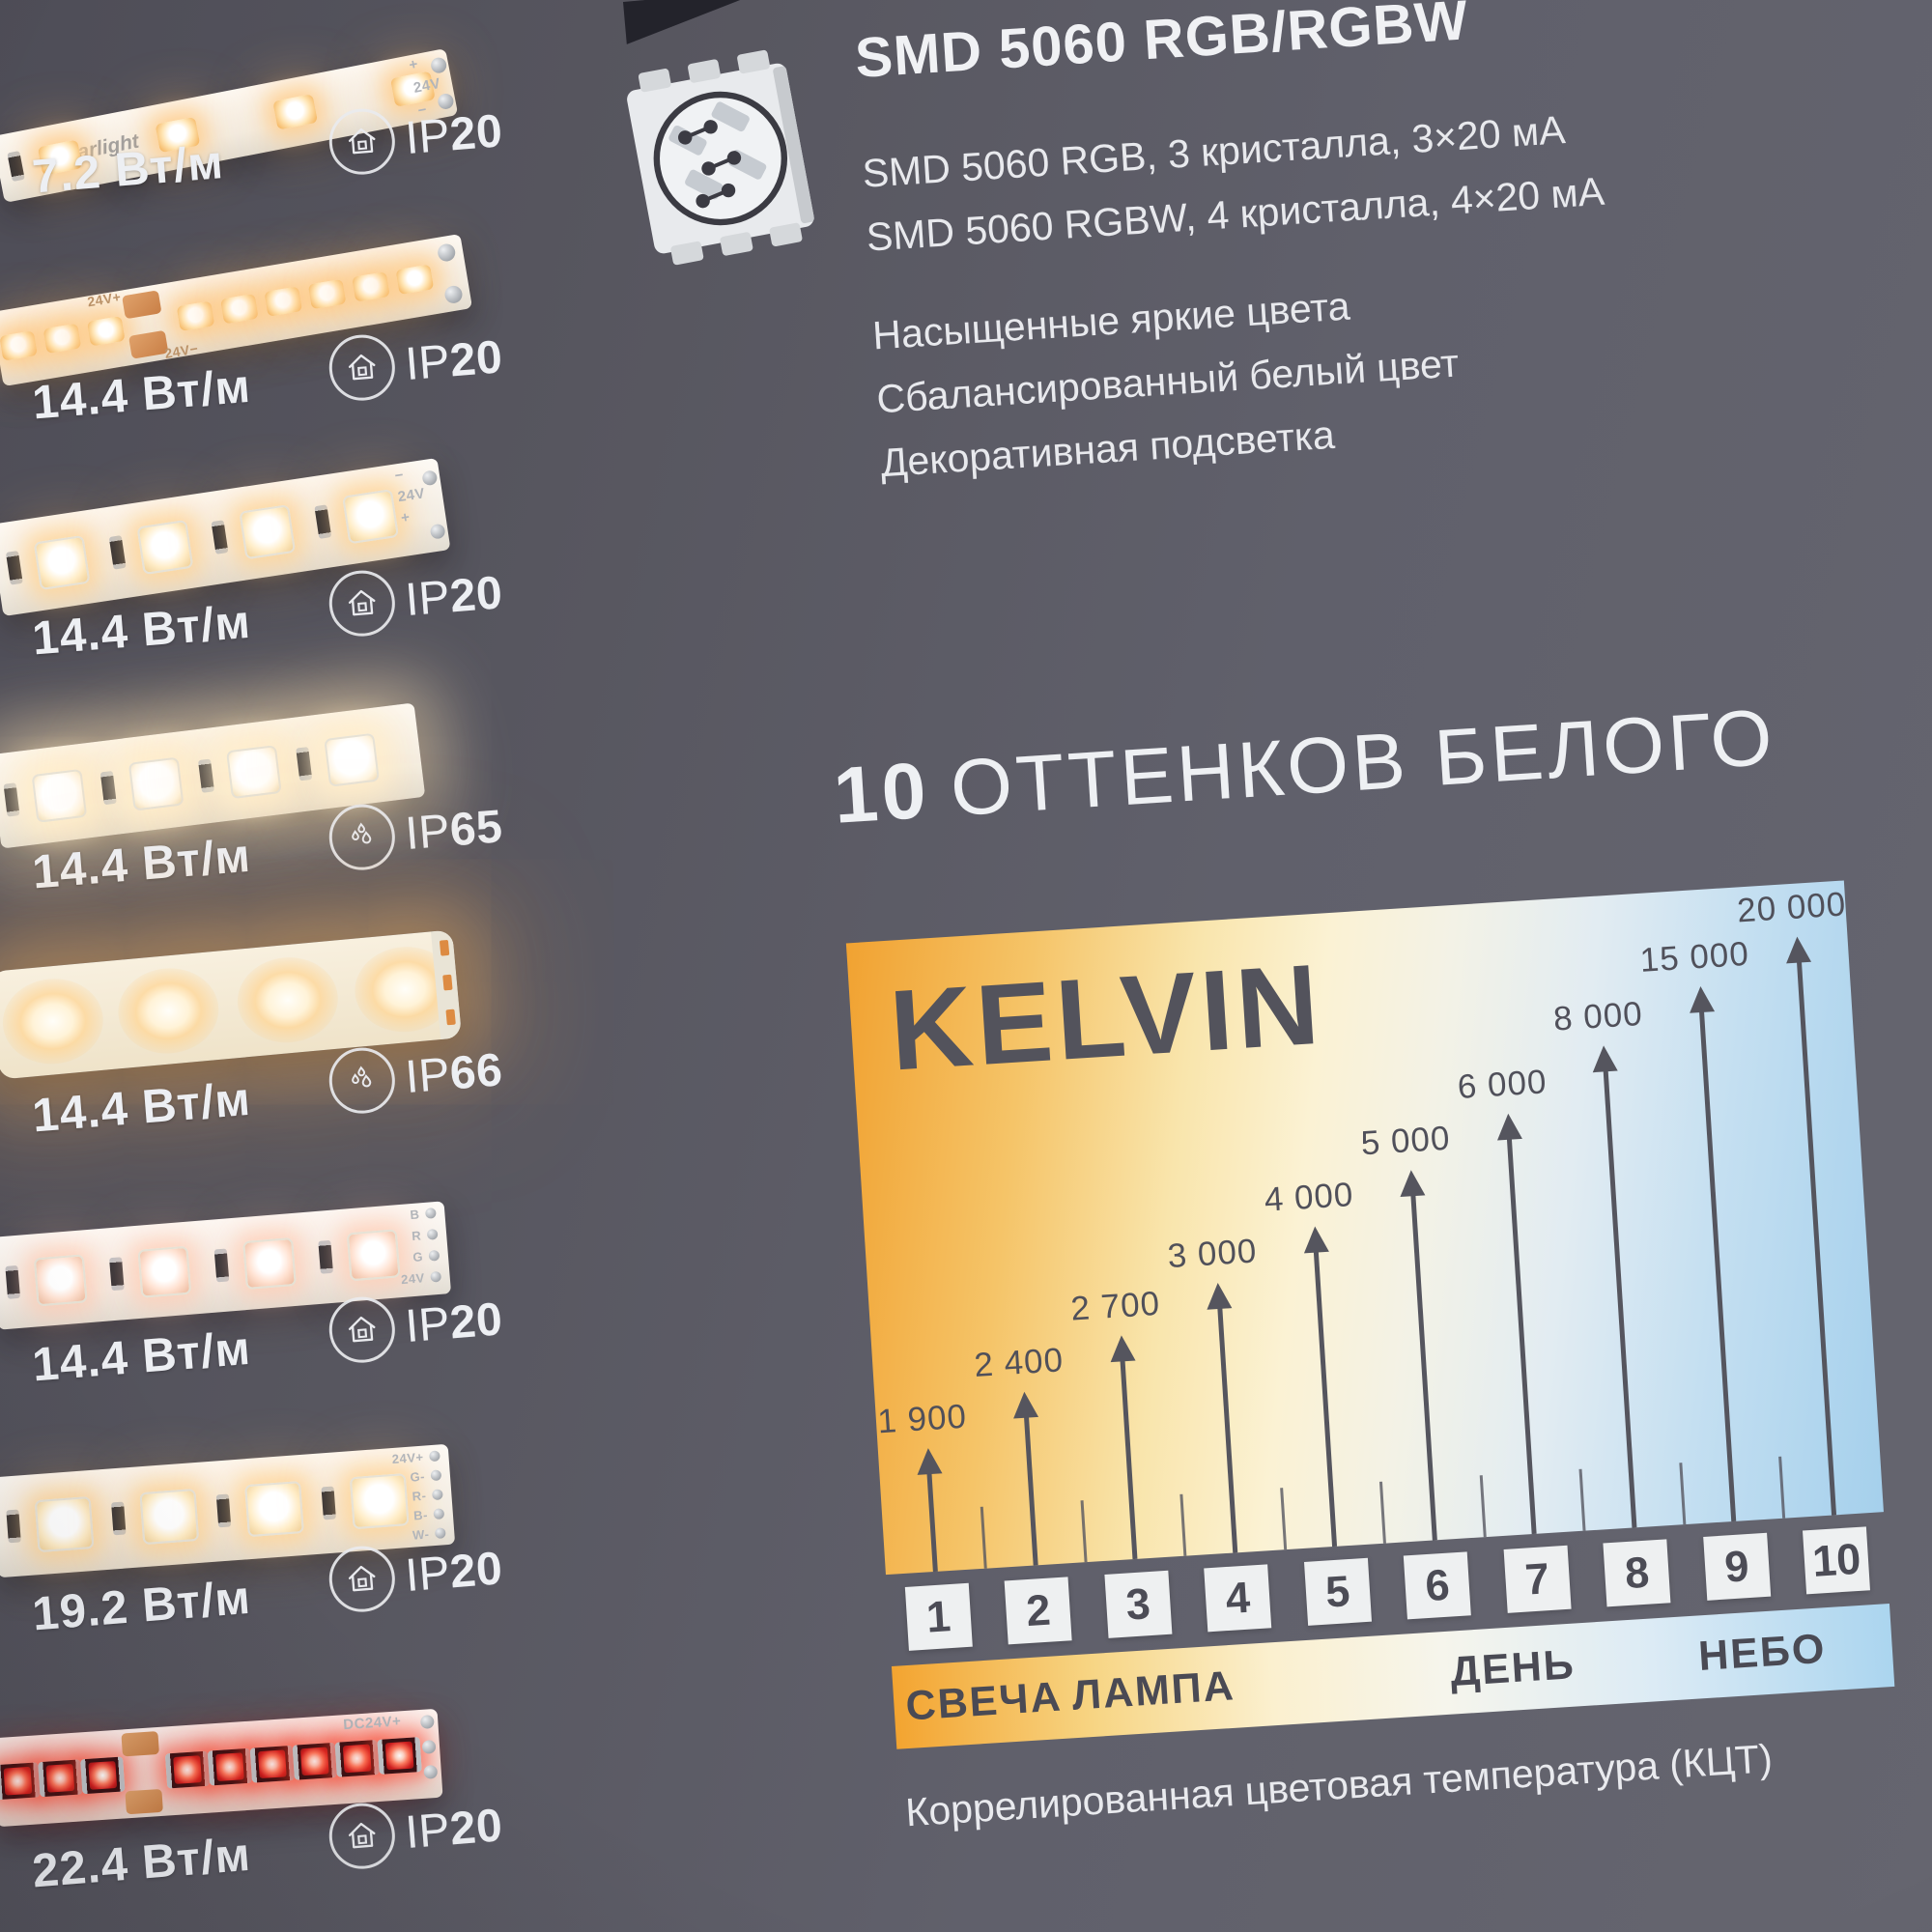  I want to click on zone-label: НЕБО, so click(1762, 1652).